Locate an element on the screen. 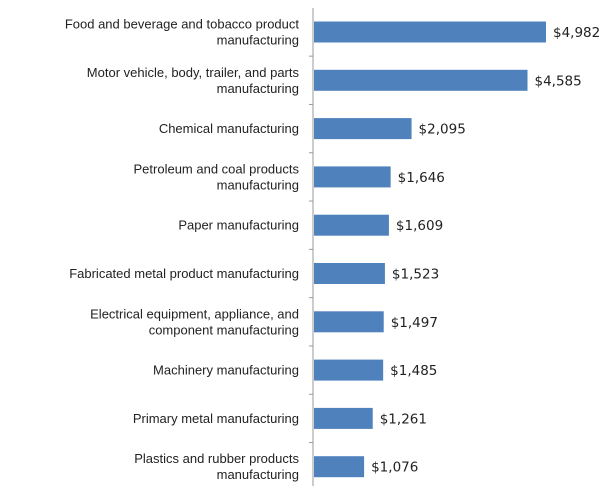 Image resolution: width=611 pixels, height=488 pixels. category-label-line: Motor vehicle, body, trailer, and parts is located at coordinates (193, 72).